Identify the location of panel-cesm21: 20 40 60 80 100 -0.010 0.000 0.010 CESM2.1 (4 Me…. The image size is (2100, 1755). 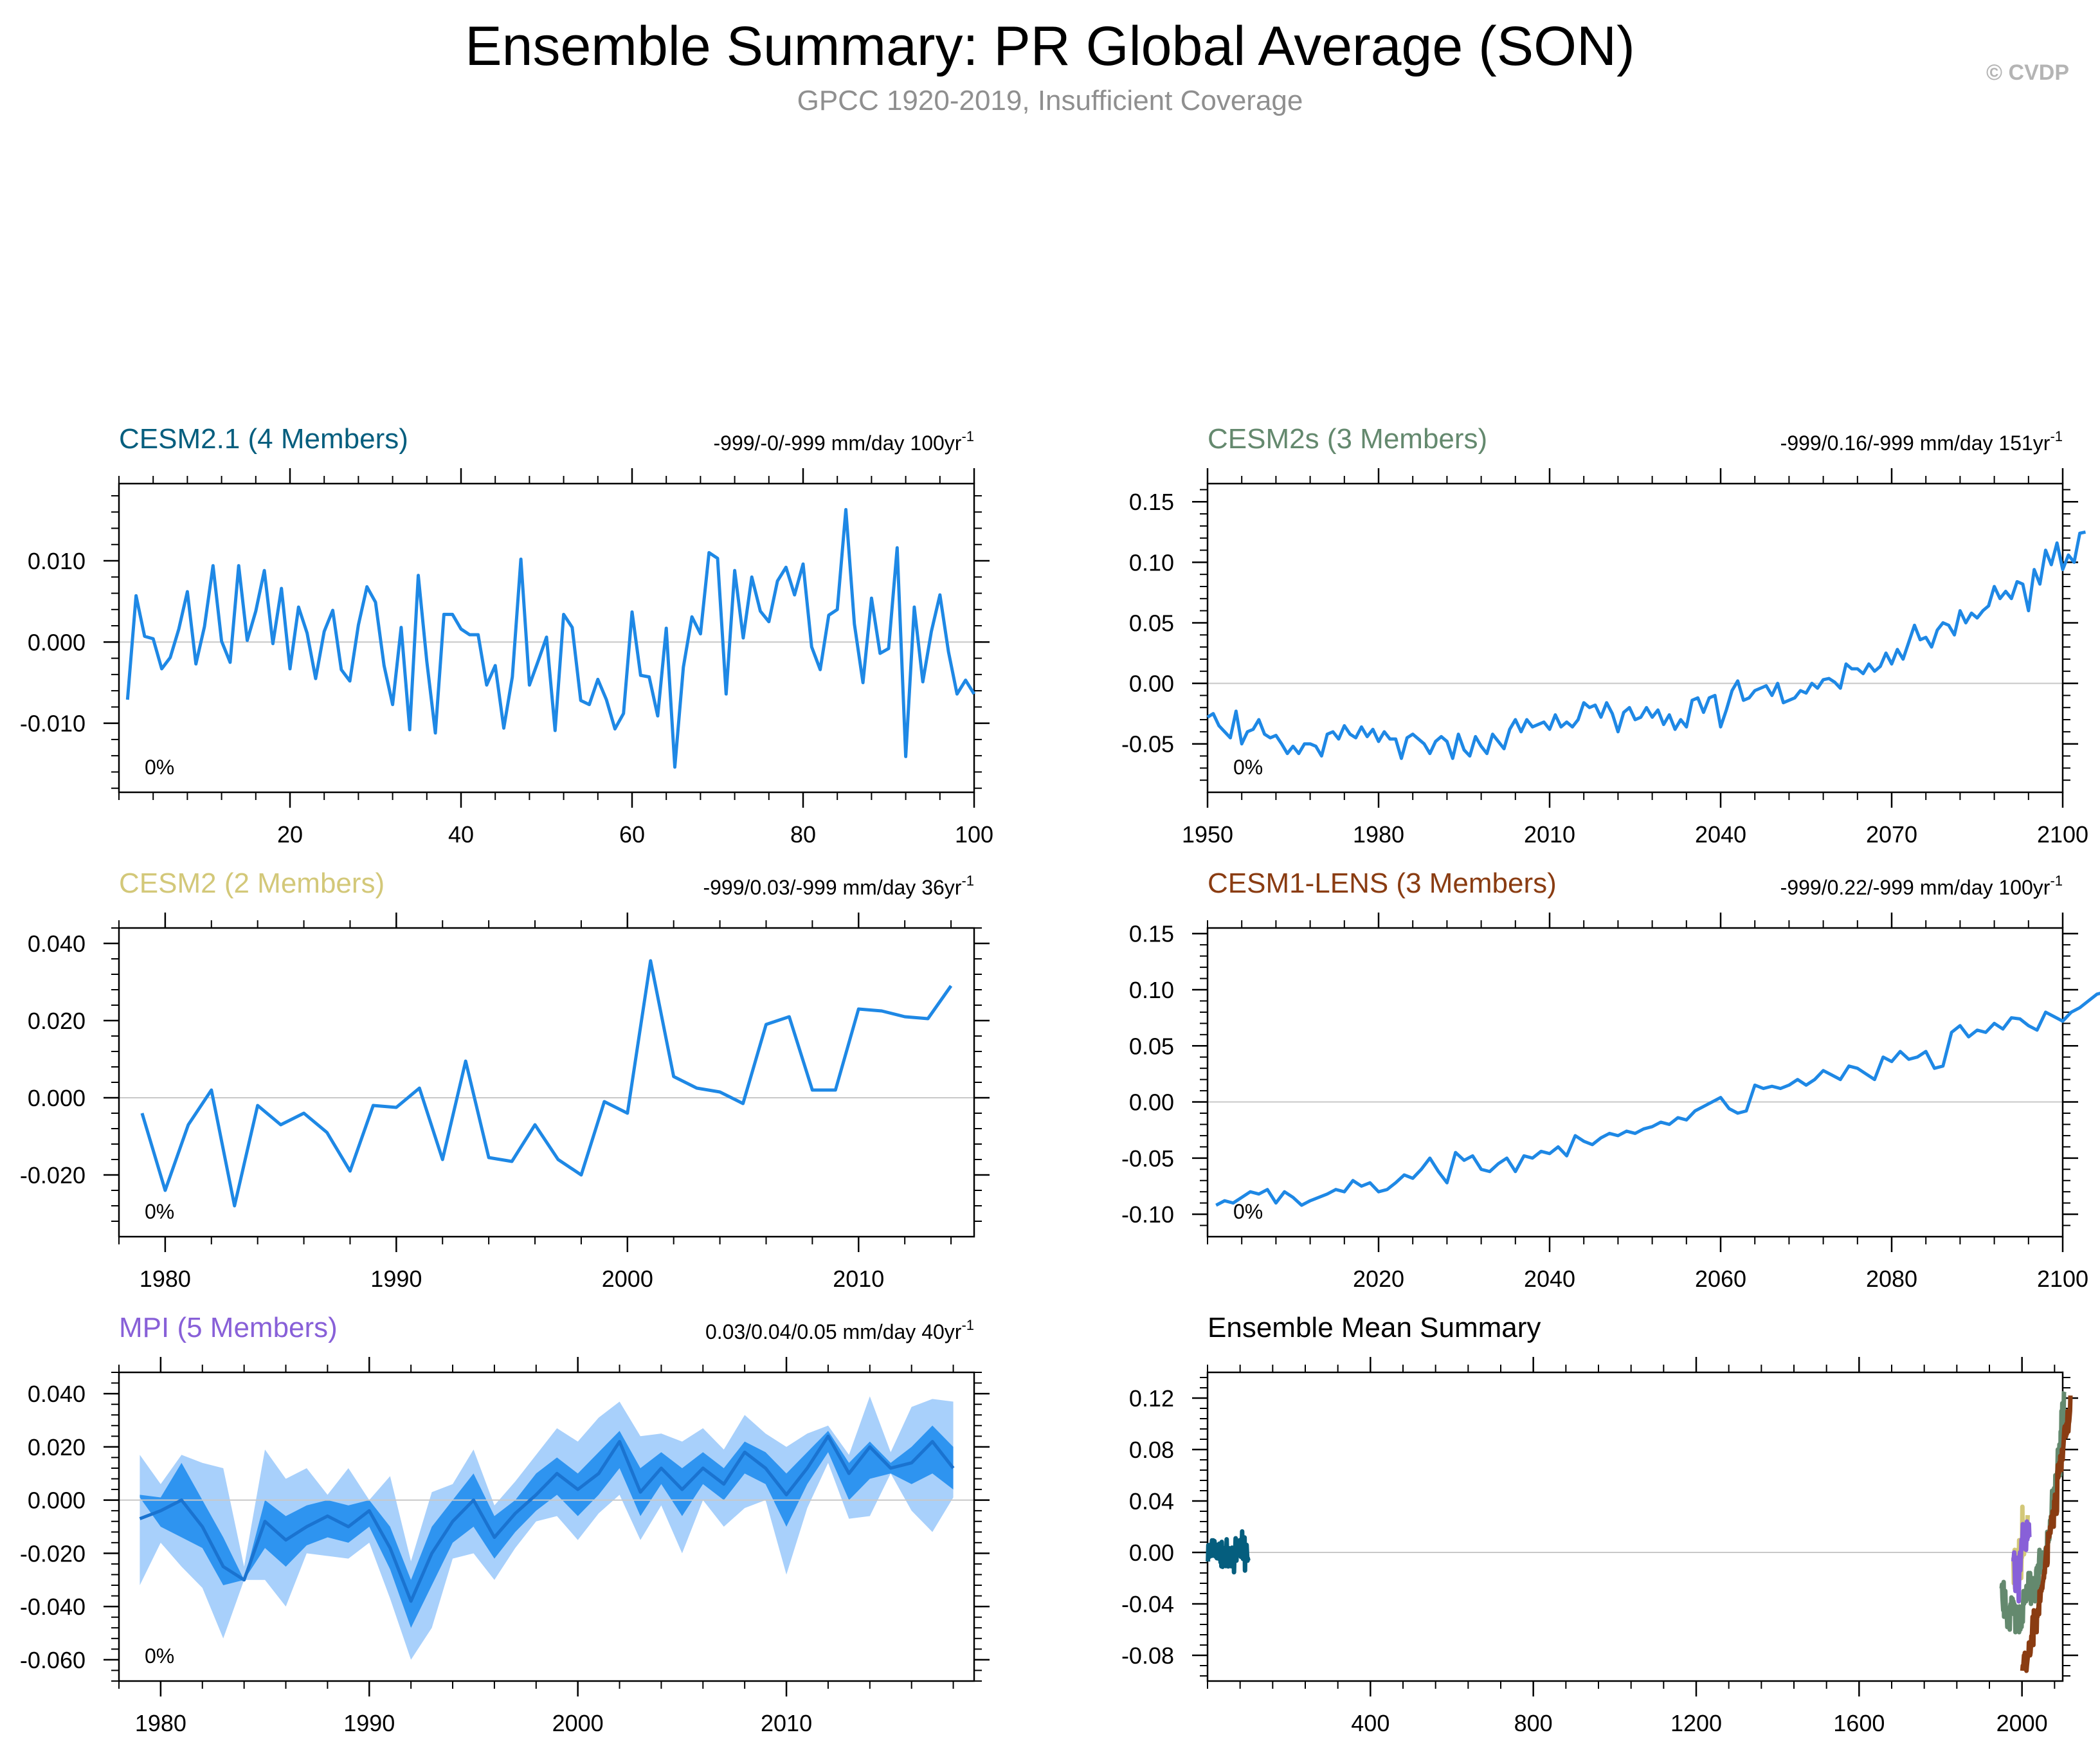
(507, 635).